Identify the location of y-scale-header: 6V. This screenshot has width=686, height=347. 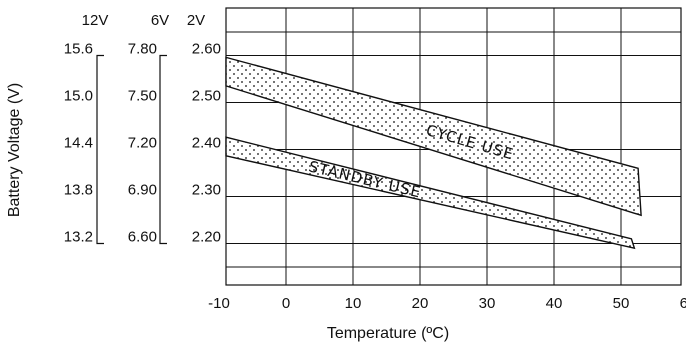
(160, 20).